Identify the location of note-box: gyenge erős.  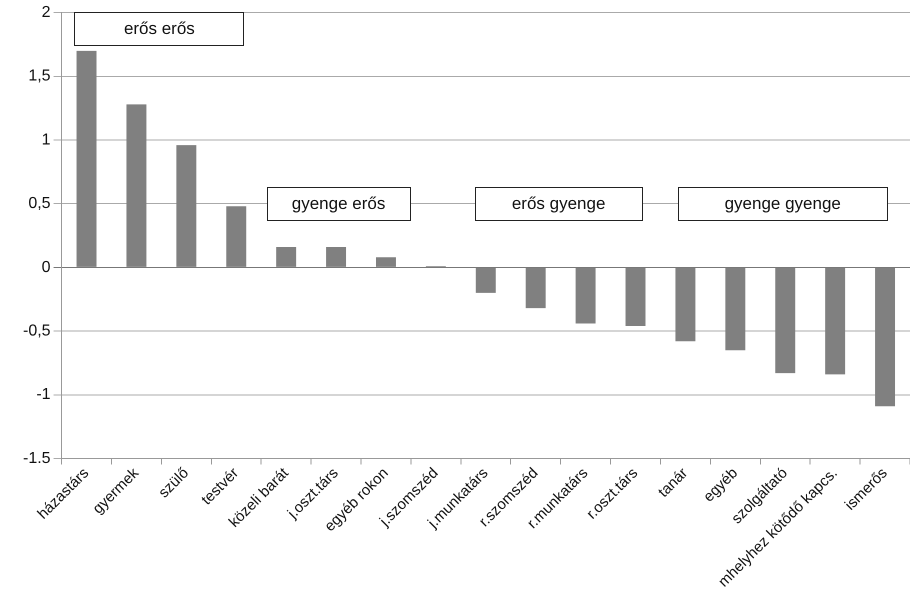
(338, 203).